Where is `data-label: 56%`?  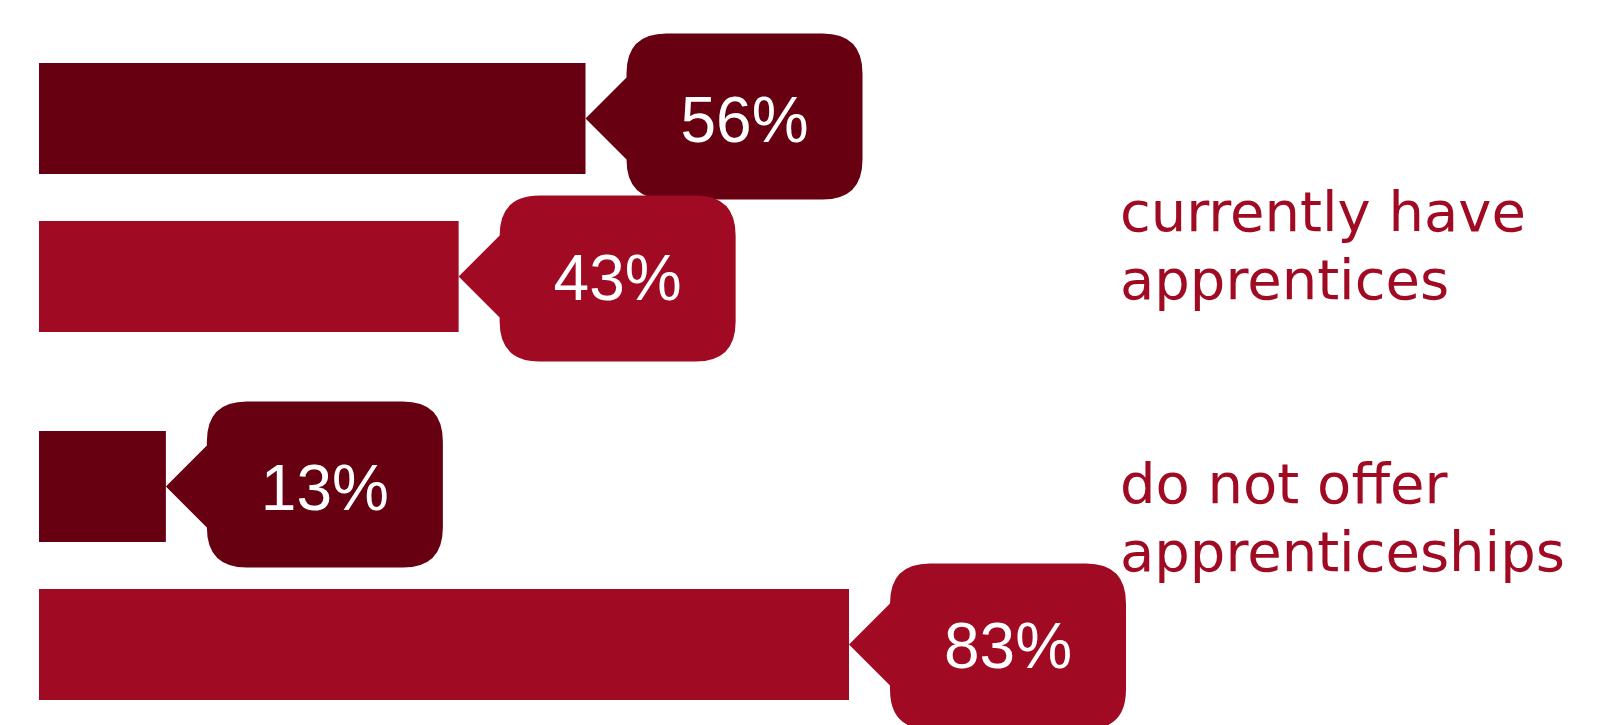 data-label: 56% is located at coordinates (744, 119).